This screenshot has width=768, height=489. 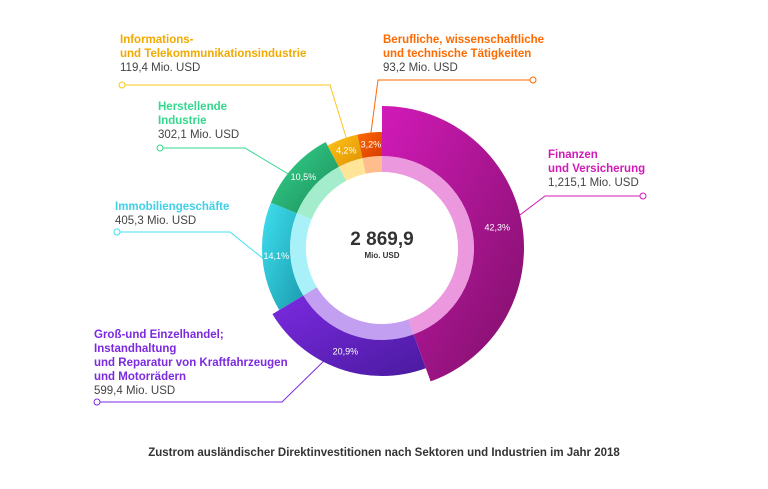 I want to click on percent-label: 3,2%, so click(x=371, y=145).